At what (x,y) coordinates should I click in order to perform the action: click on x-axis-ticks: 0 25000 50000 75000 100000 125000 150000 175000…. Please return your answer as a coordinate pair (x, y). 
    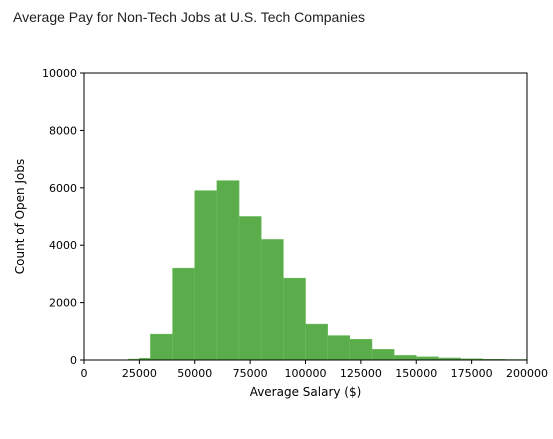
    Looking at the image, I should click on (314, 370).